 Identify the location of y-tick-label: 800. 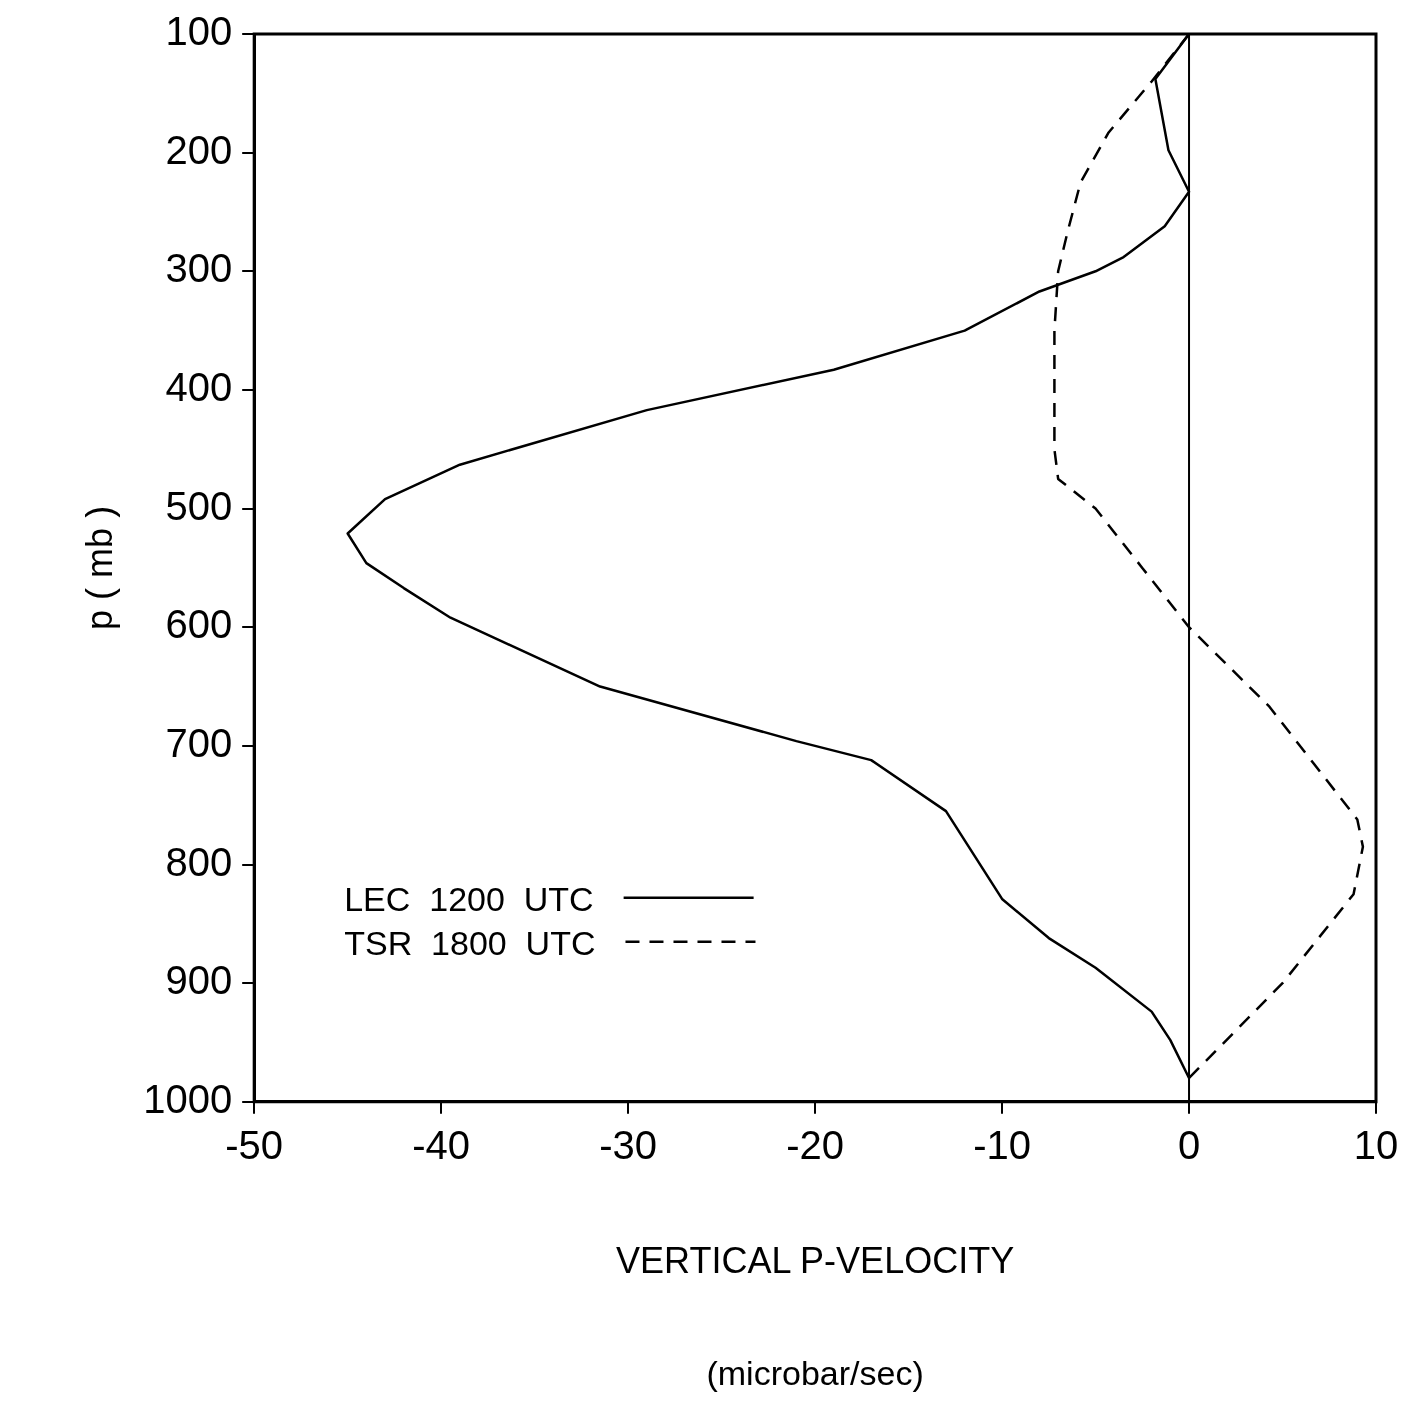
(199, 861).